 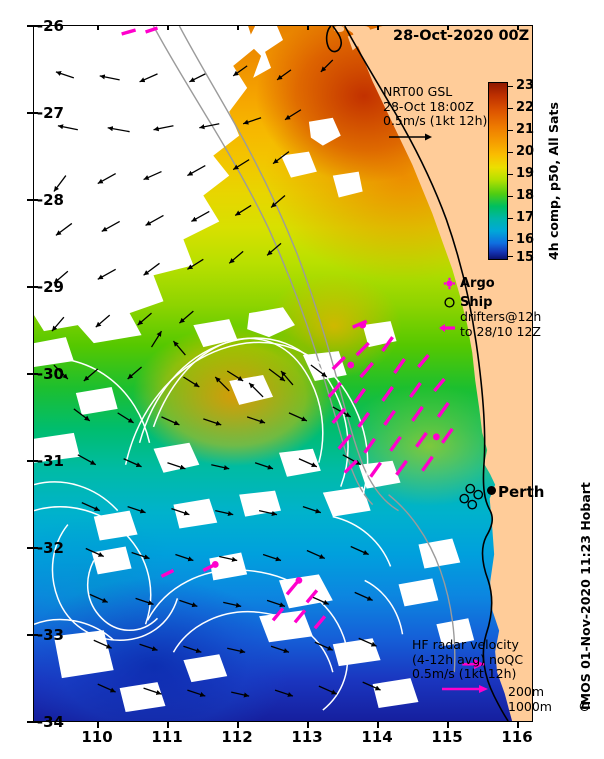 What do you see at coordinates (447, 737) in the screenshot?
I see `x-tick-label-5: 115` at bounding box center [447, 737].